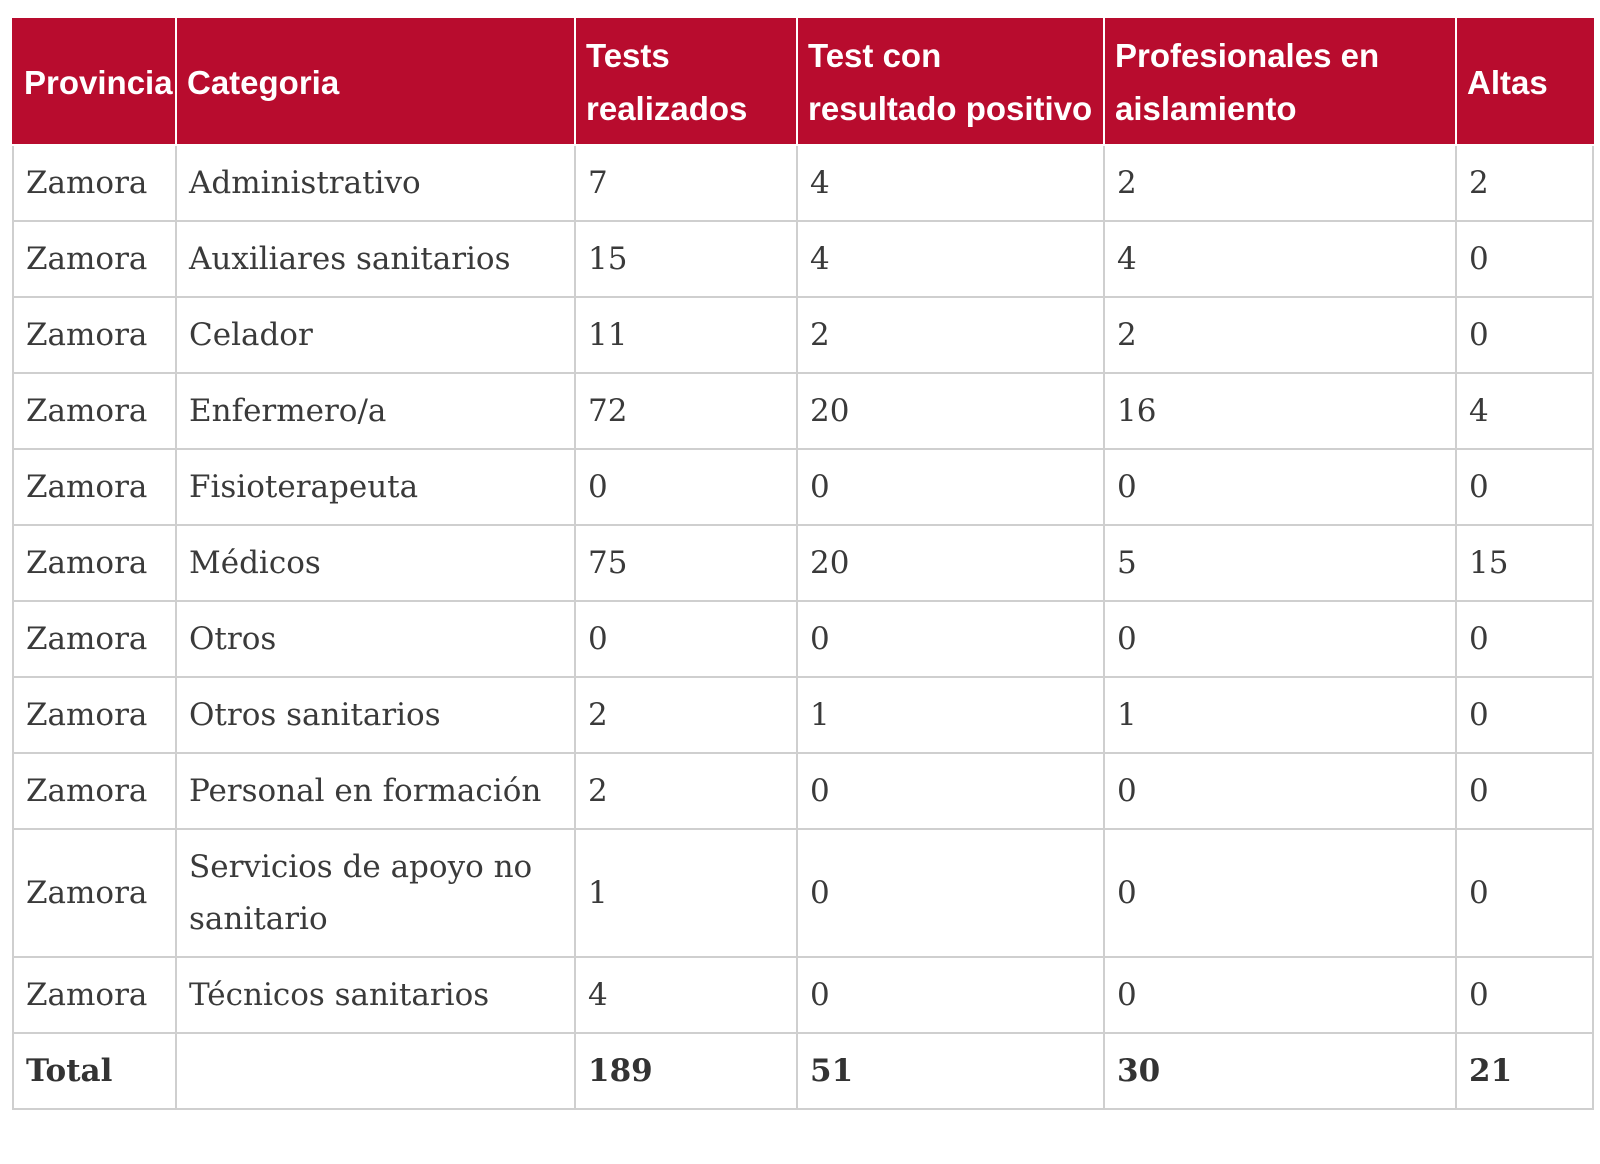  What do you see at coordinates (94, 82) in the screenshot?
I see `header-provincia: Provincia` at bounding box center [94, 82].